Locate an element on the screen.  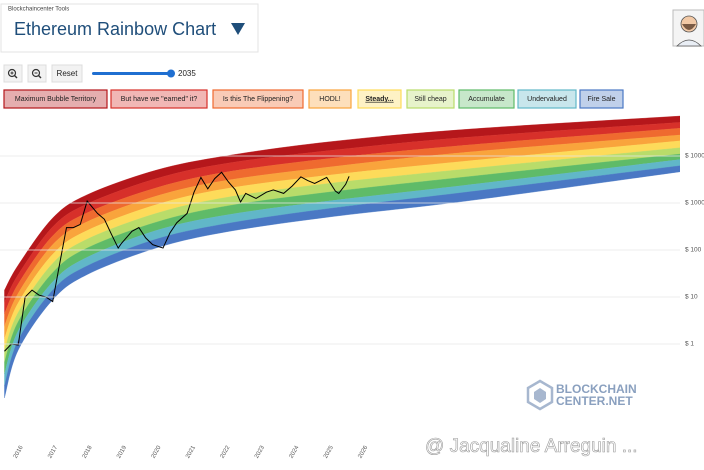
zoom-in is located at coordinates (13, 73).